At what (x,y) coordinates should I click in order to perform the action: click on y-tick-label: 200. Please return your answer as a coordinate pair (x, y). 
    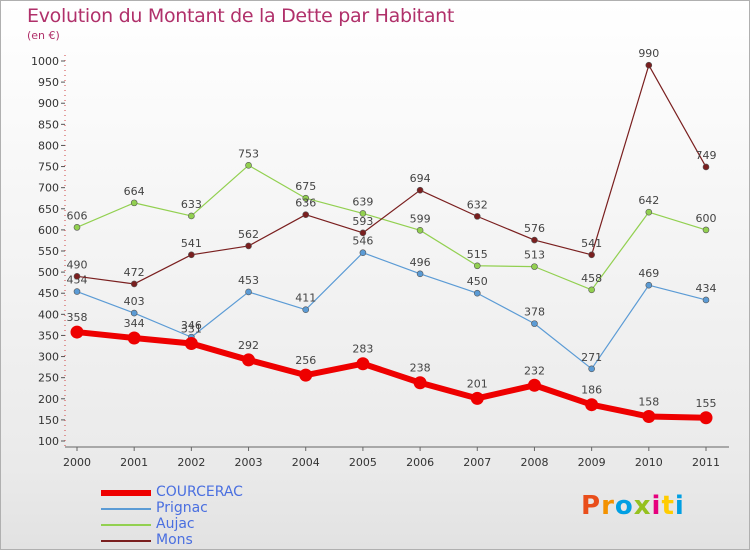
    Looking at the image, I should click on (48, 399).